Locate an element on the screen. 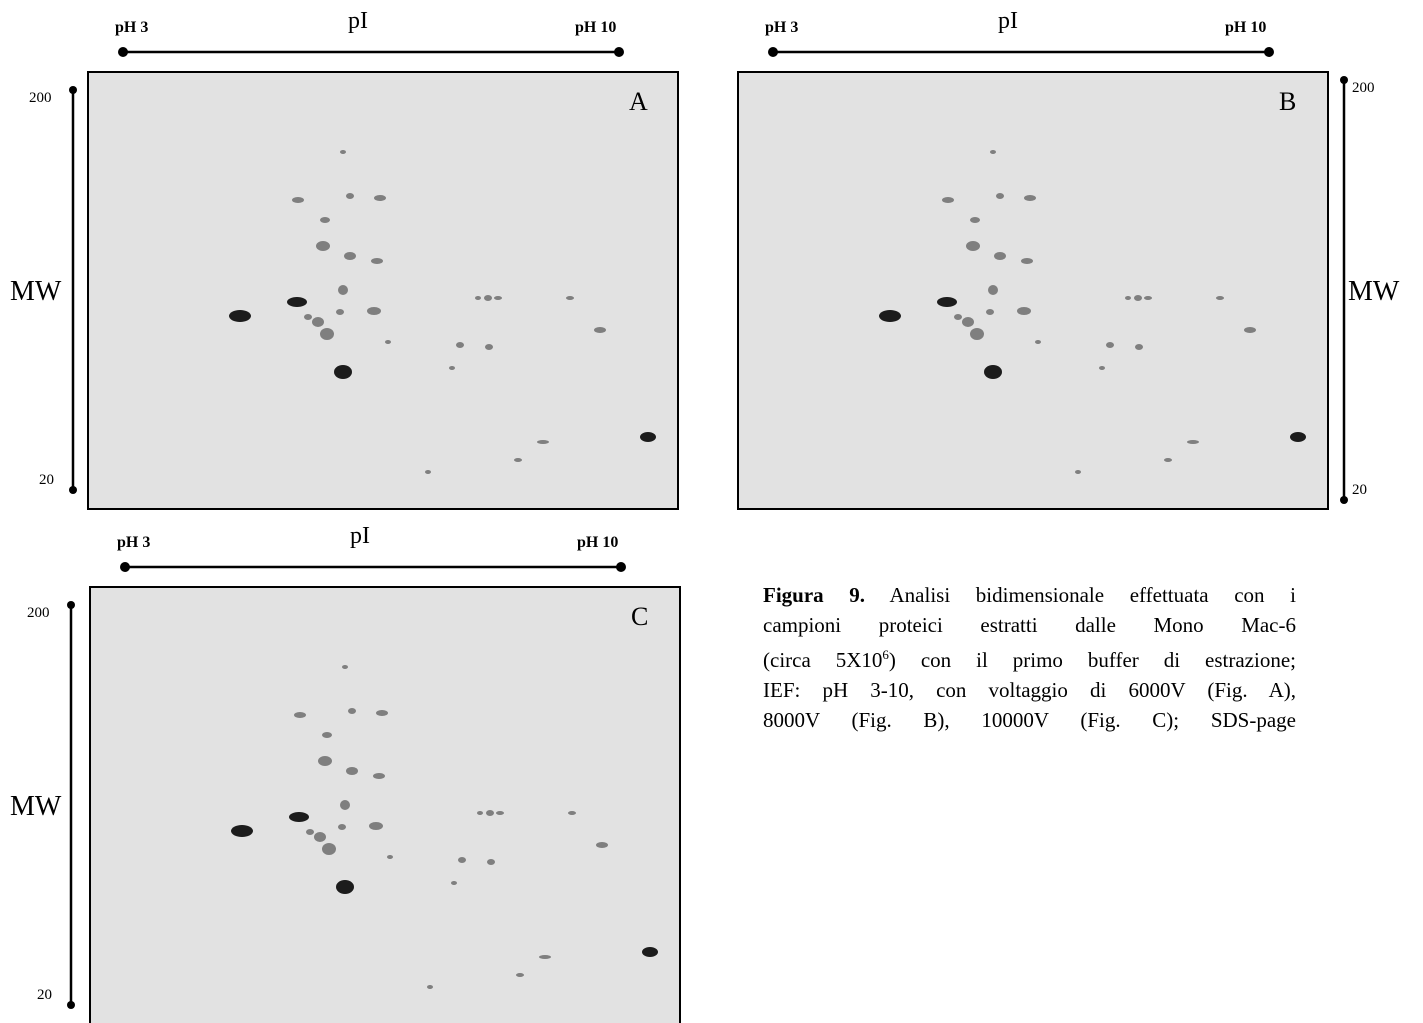  panel-letter: C is located at coordinates (639, 616).